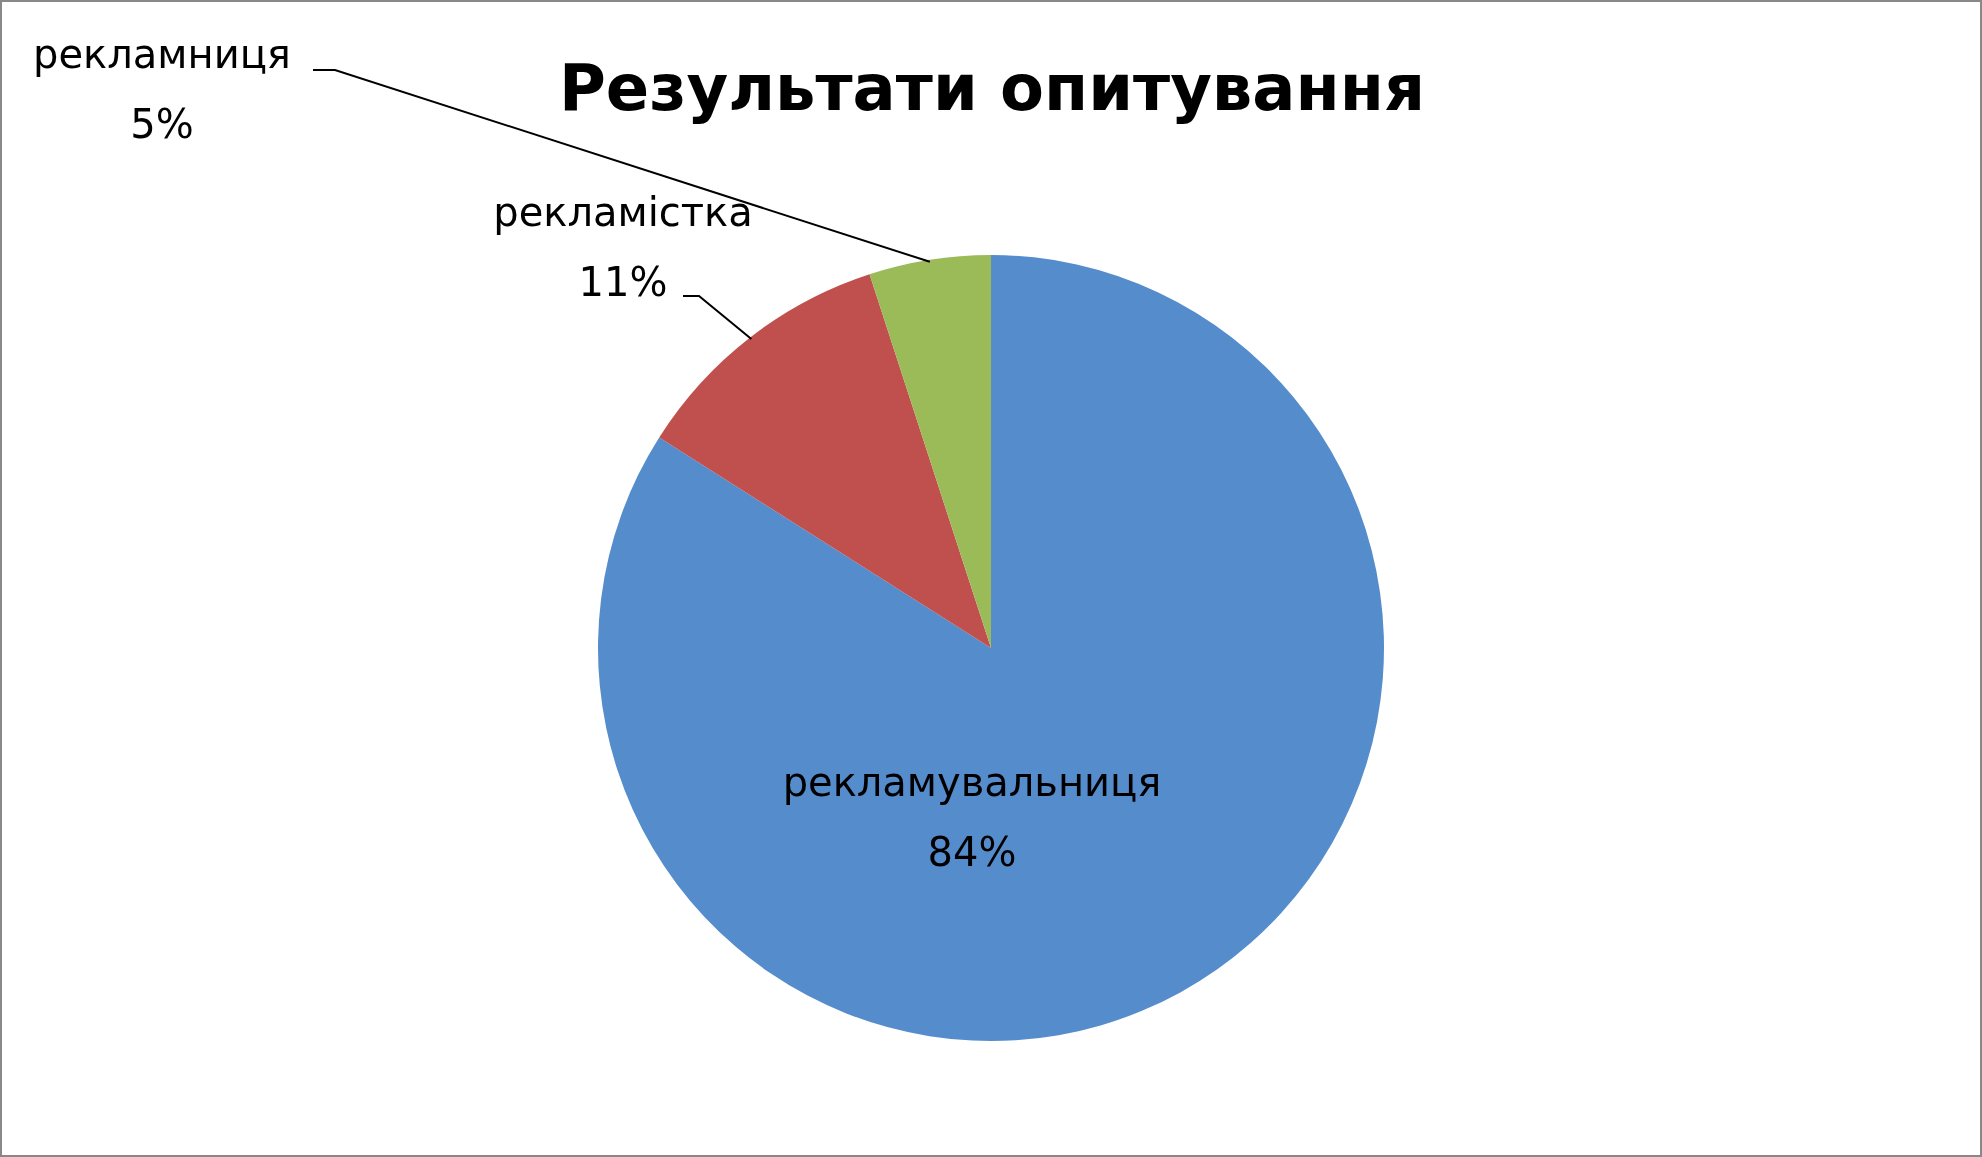 This screenshot has width=1982, height=1157. What do you see at coordinates (623, 212) in the screenshot?
I see `slice-label: рекламістка` at bounding box center [623, 212].